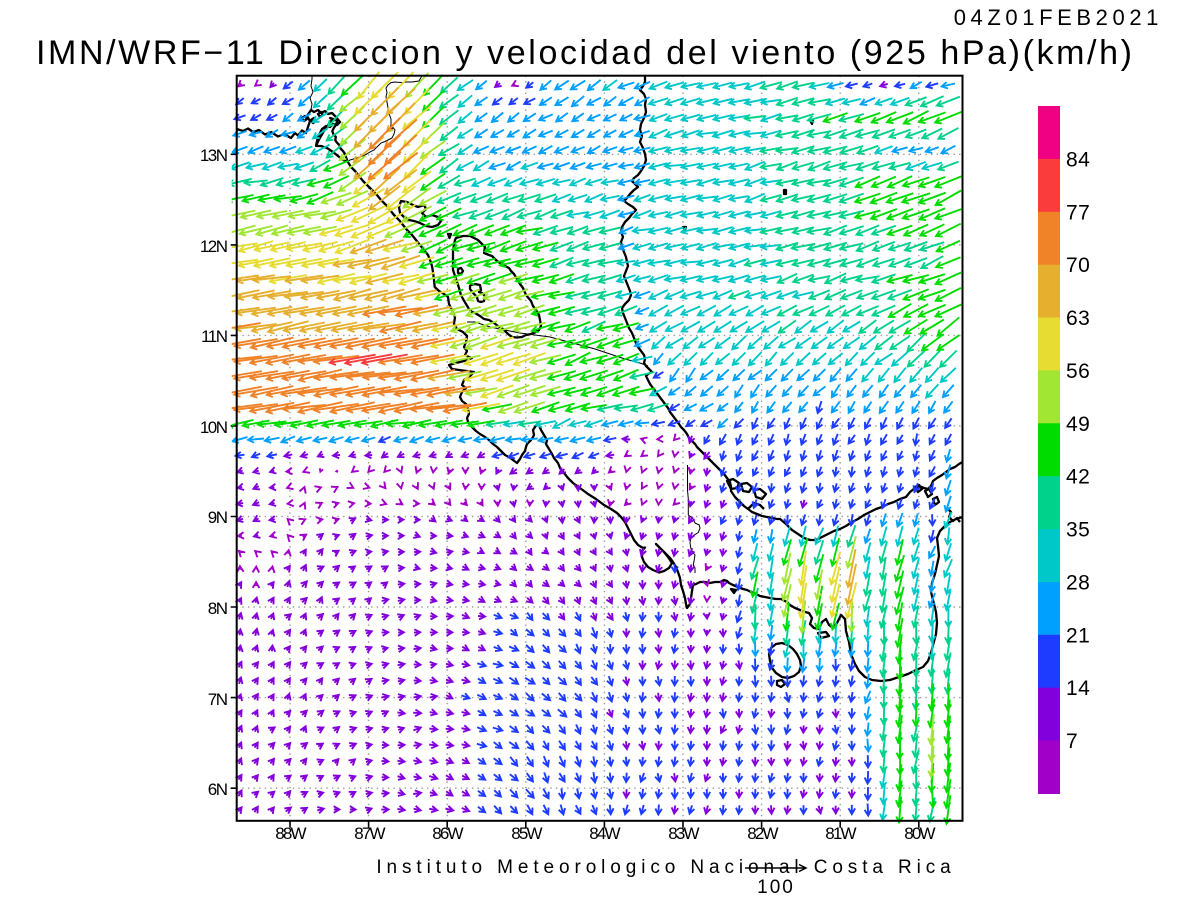 This screenshot has height=900, width=1200. What do you see at coordinates (1072, 741) in the screenshot?
I see `svg-text: 7` at bounding box center [1072, 741].